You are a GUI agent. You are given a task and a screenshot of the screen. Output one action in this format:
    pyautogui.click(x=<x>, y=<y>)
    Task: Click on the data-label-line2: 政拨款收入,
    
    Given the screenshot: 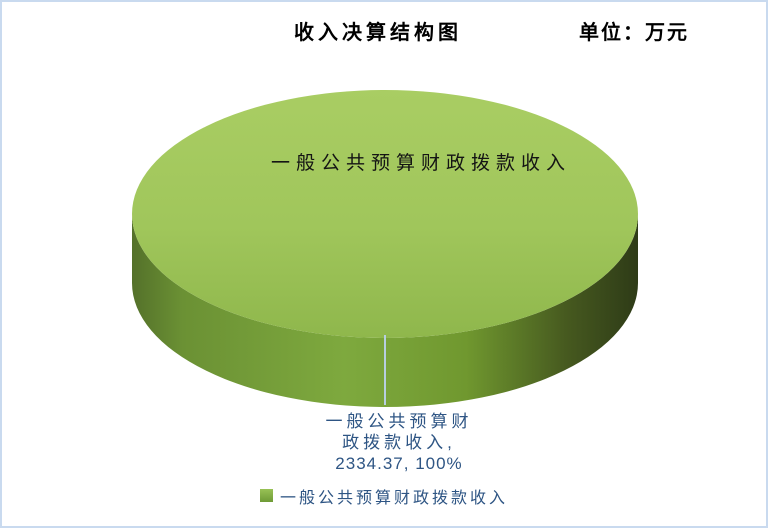 What is the action you would take?
    pyautogui.click(x=399, y=442)
    